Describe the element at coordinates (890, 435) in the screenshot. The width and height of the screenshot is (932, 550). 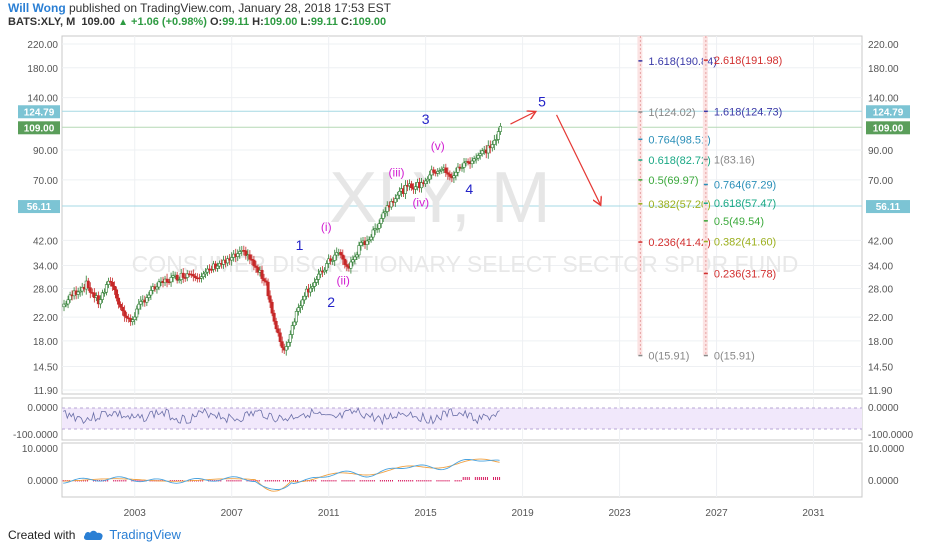
I see `rsi-tick-right: -100.0000` at that location.